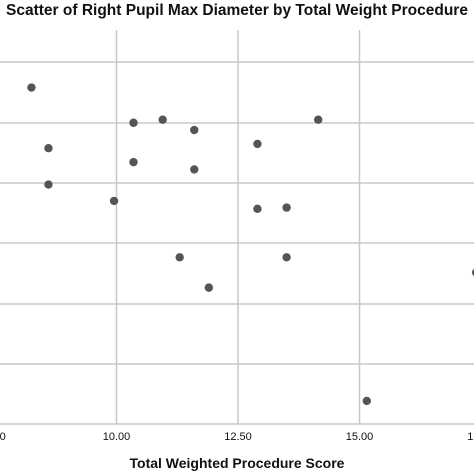 This screenshot has height=474, width=474. What do you see at coordinates (238, 437) in the screenshot?
I see `x-tick-label: 12.50` at bounding box center [238, 437].